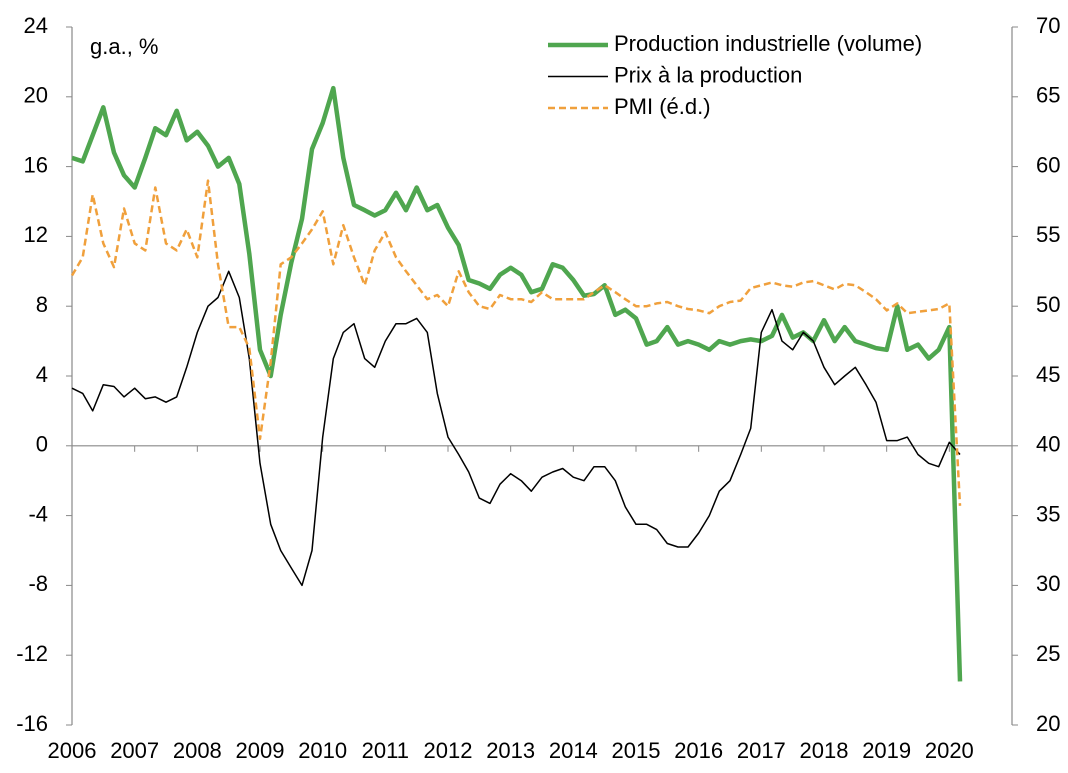  What do you see at coordinates (32, 653) in the screenshot?
I see `y-tick-label: -12` at bounding box center [32, 653].